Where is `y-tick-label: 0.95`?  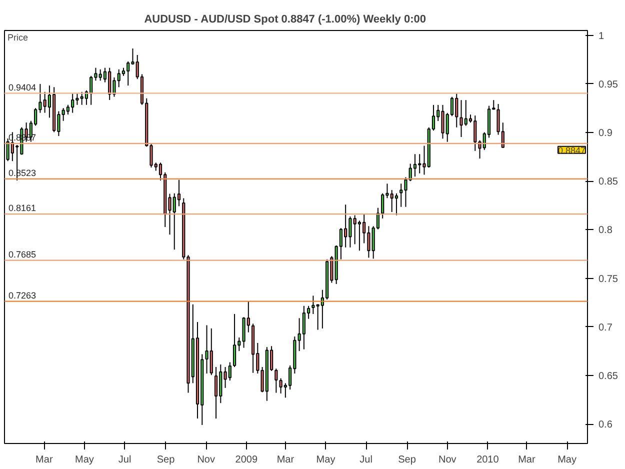
y-tick-label: 0.95 is located at coordinates (608, 84).